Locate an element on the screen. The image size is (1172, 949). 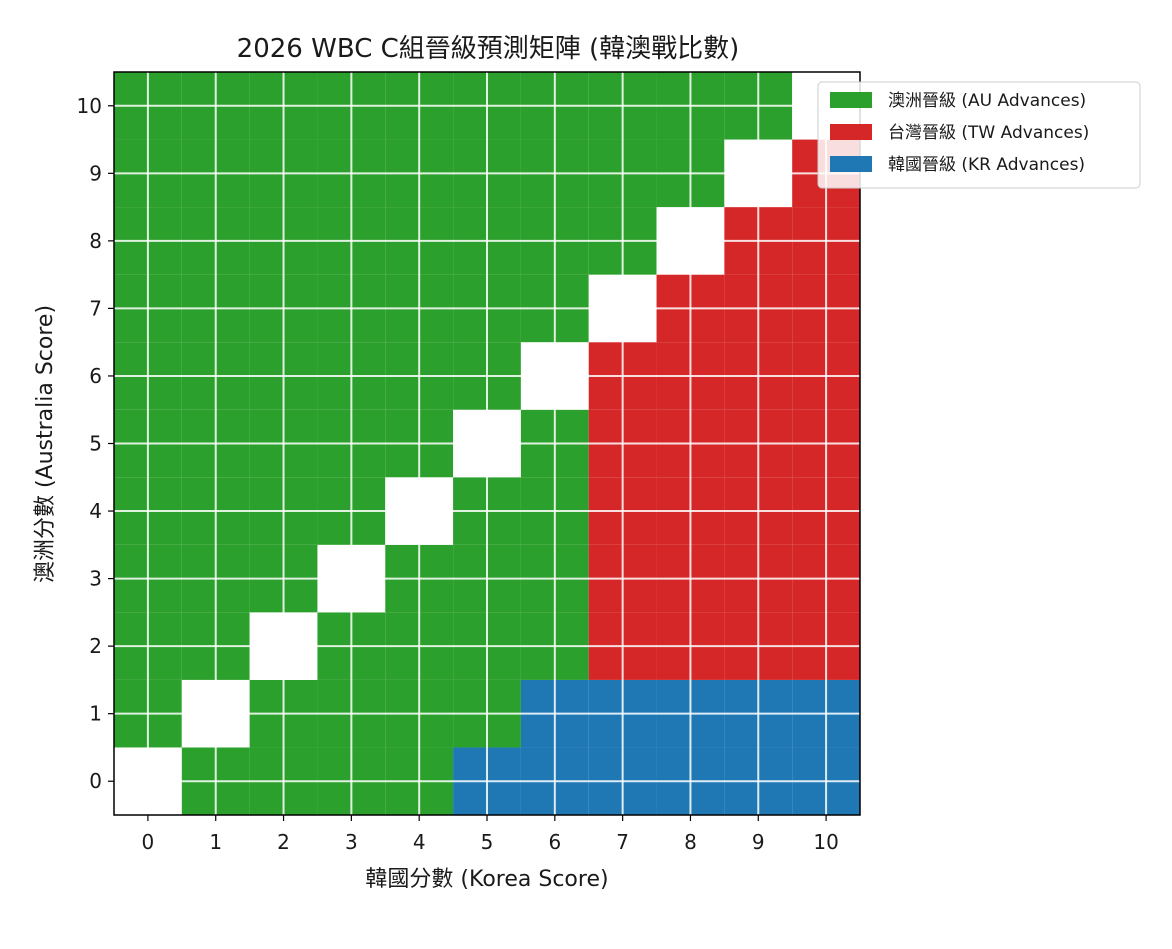
y-tick-label: 3 is located at coordinates (95, 579).